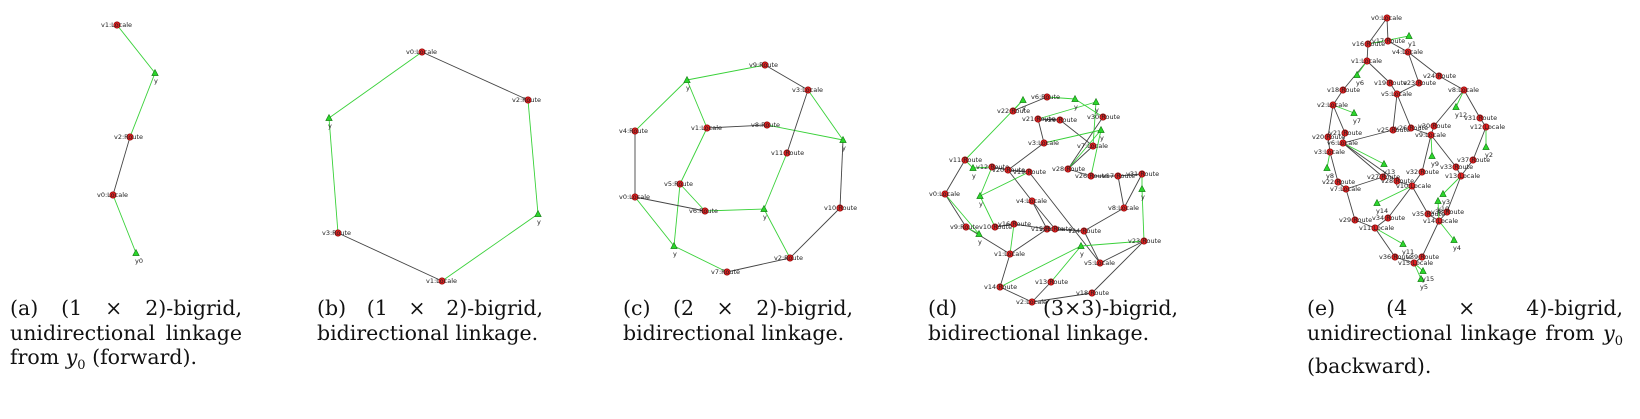 This screenshot has width=1640, height=419. I want to click on node-v9: v9:Locale, so click(1430, 135).